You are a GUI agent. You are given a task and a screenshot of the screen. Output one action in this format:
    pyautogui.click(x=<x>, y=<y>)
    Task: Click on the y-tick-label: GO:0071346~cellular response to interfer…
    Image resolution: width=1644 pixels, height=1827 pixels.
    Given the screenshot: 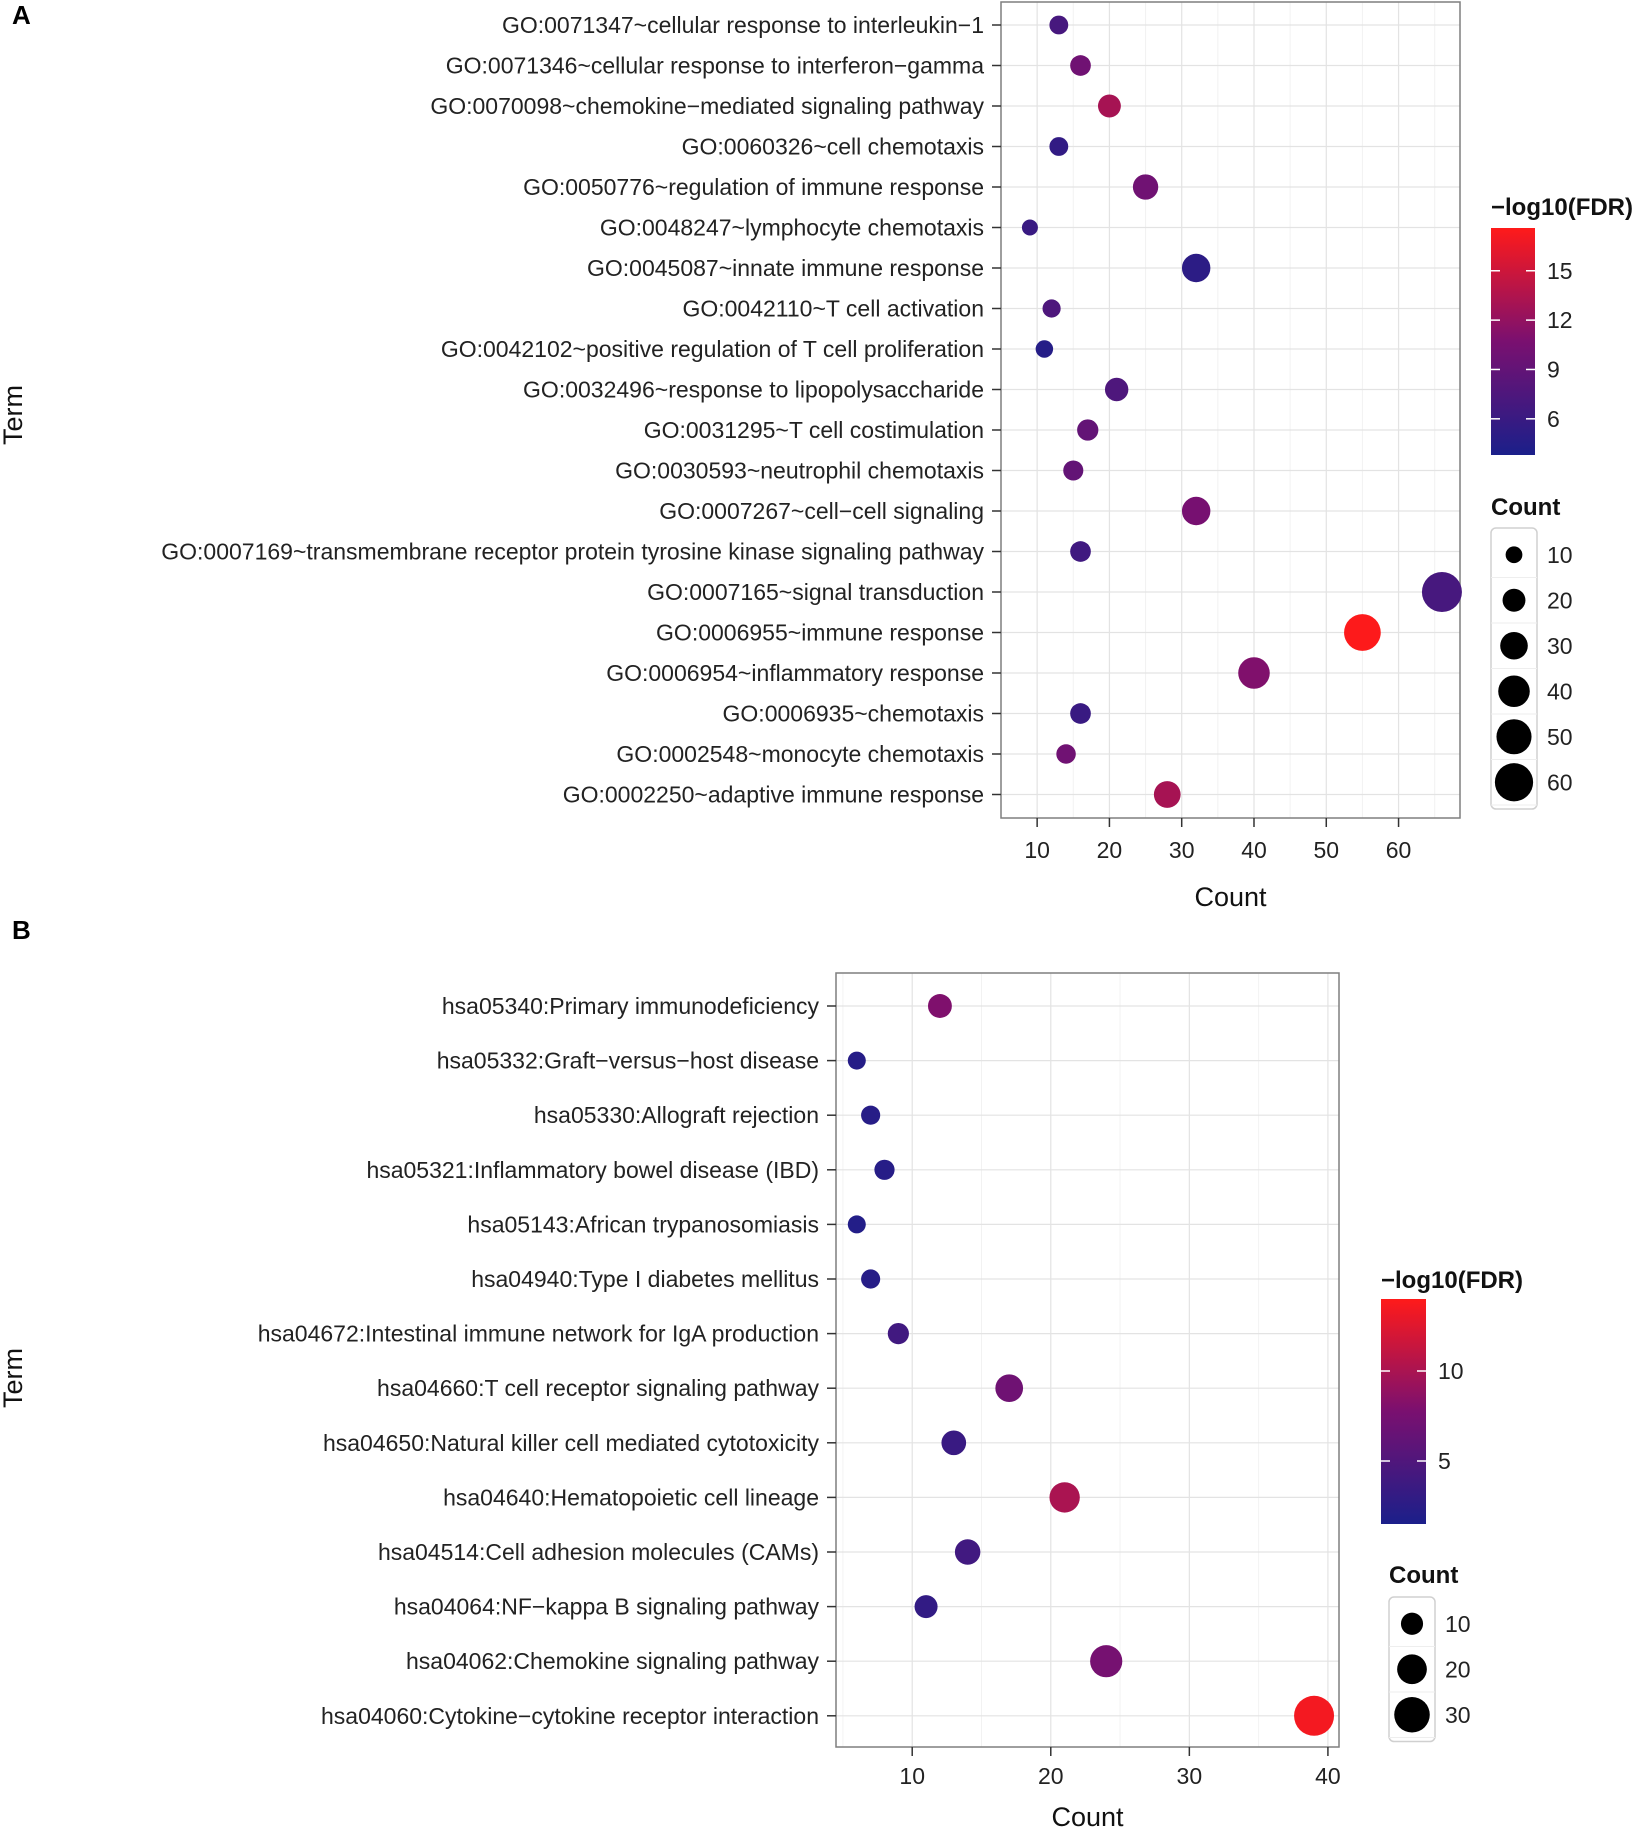 What is the action you would take?
    pyautogui.click(x=715, y=66)
    